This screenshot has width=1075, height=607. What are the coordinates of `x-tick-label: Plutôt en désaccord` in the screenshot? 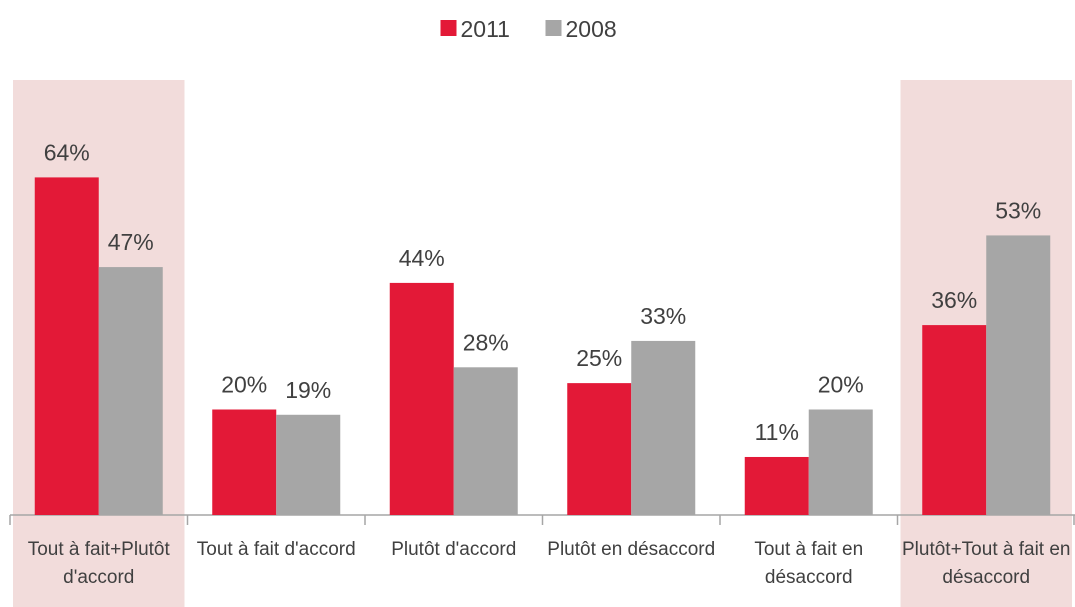 It's located at (631, 549).